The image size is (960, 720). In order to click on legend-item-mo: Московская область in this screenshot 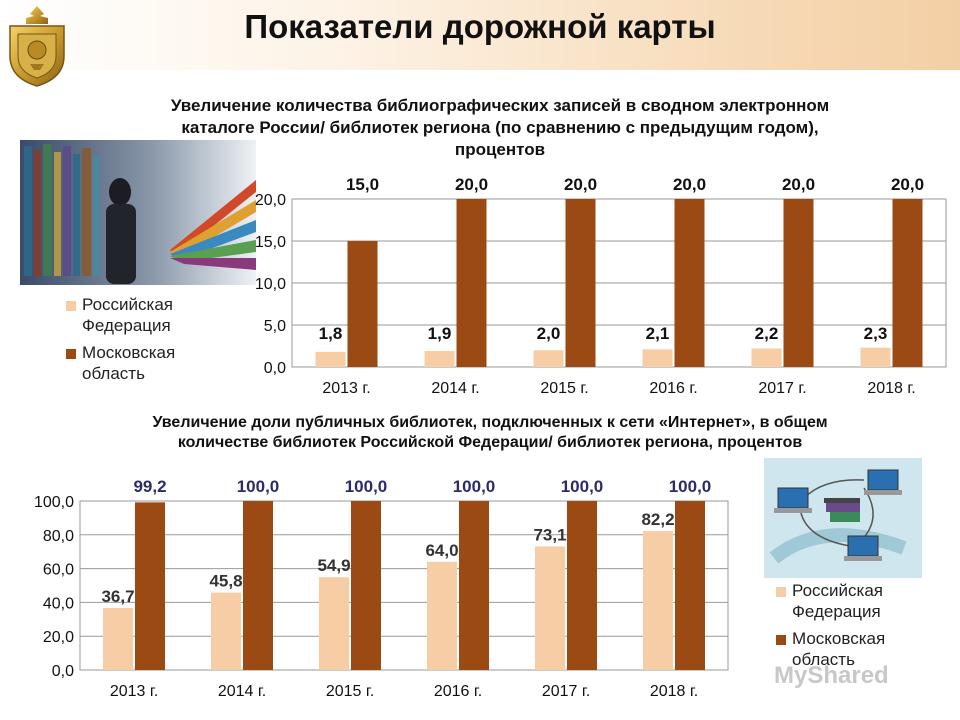, I will do `click(141, 363)`.